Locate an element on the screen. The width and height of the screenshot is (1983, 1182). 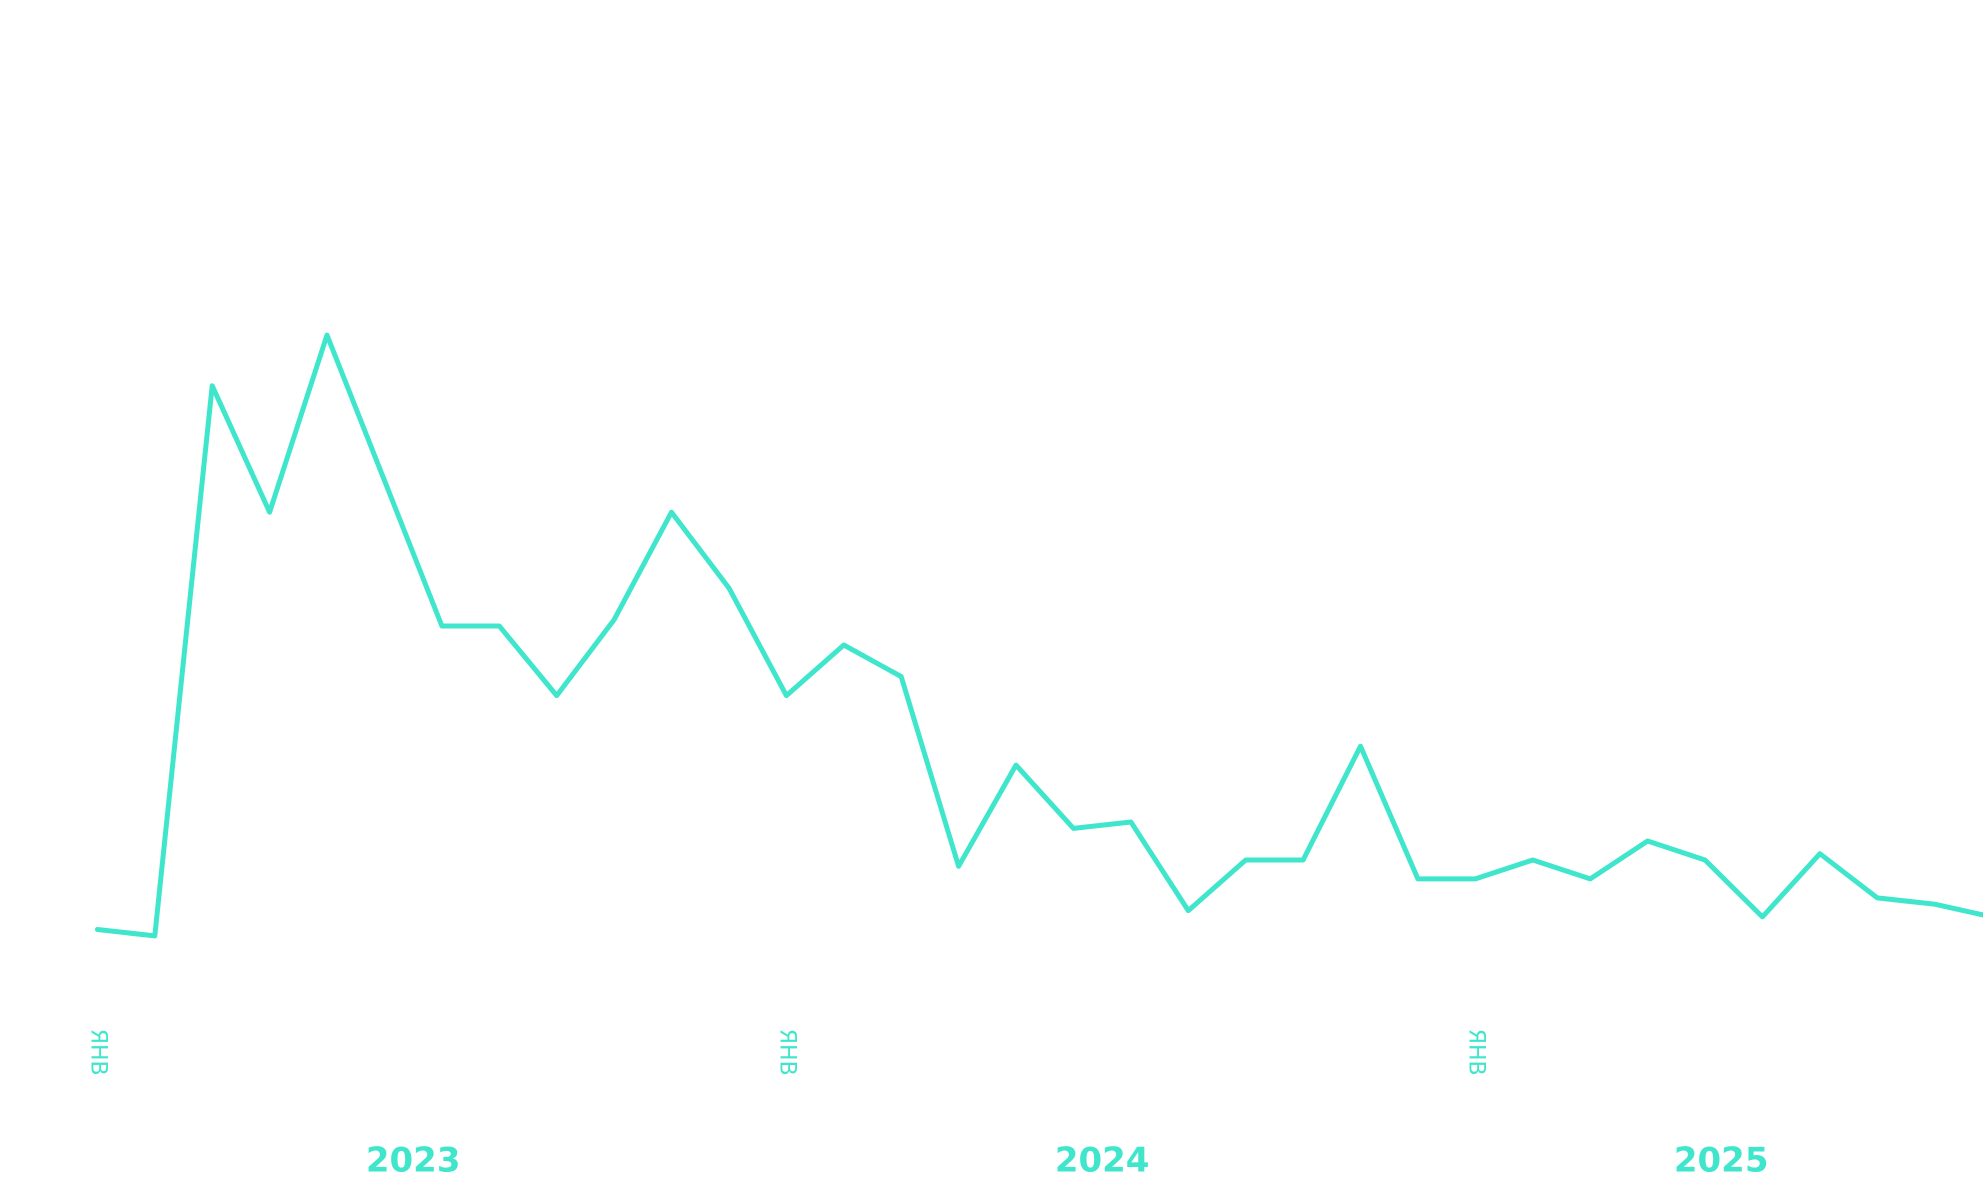
year-label: 2024 is located at coordinates (1102, 1161).